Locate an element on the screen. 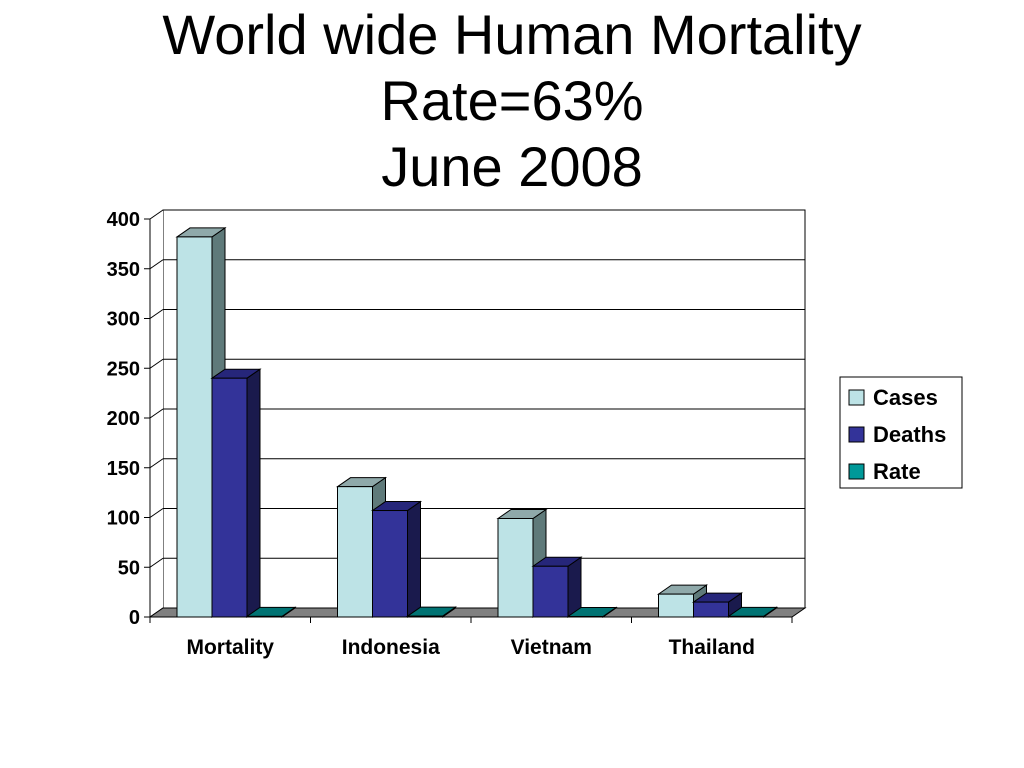 The image size is (1024, 768). bar-rate-indonesia is located at coordinates (431, 612).